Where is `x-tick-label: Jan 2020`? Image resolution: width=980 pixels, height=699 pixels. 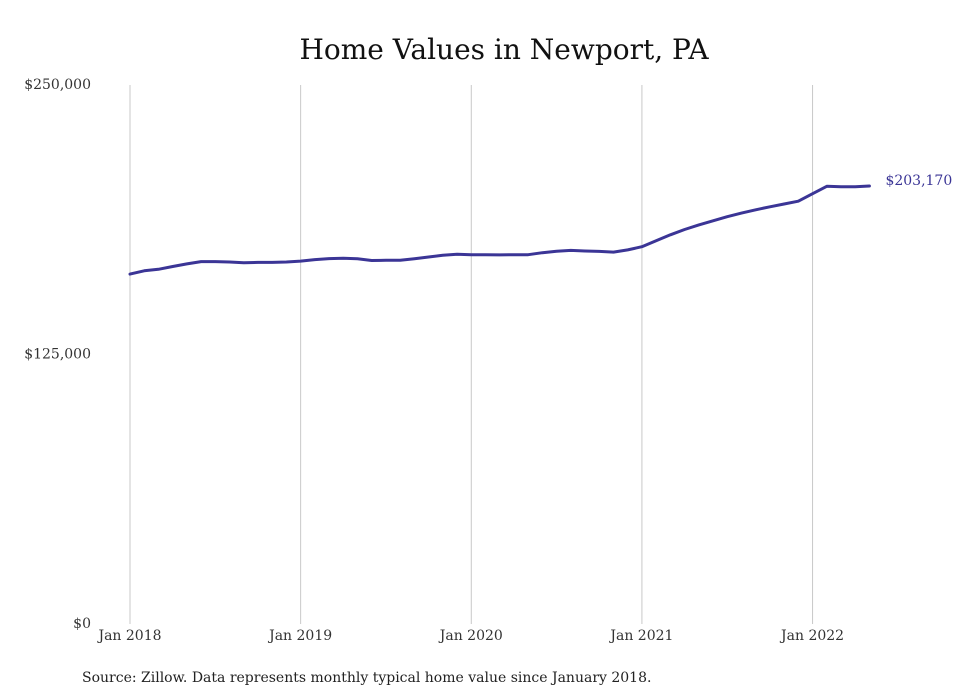 x-tick-label: Jan 2020 is located at coordinates (470, 636).